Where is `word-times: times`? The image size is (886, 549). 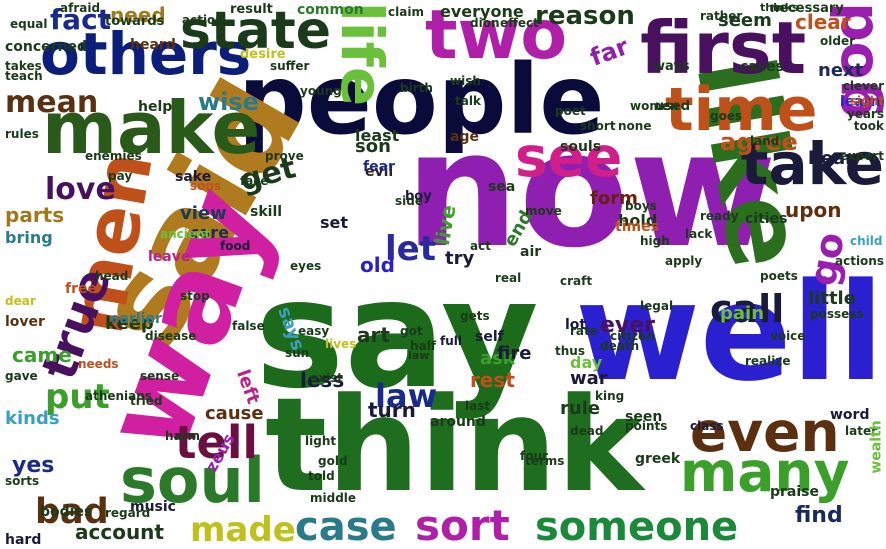
word-times: times is located at coordinates (637, 227).